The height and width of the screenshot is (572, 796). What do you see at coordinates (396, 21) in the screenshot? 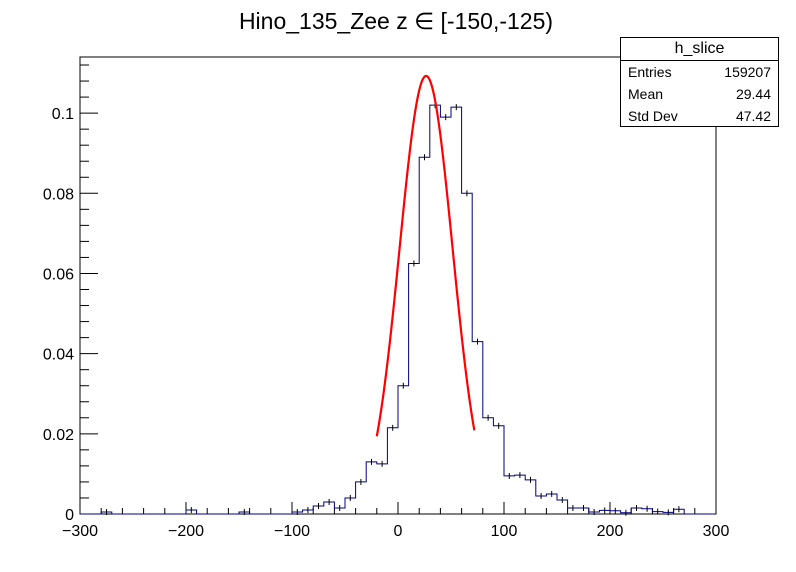
I see `chart-title: Hino_135_Zee z ∈ [-150,-125)` at bounding box center [396, 21].